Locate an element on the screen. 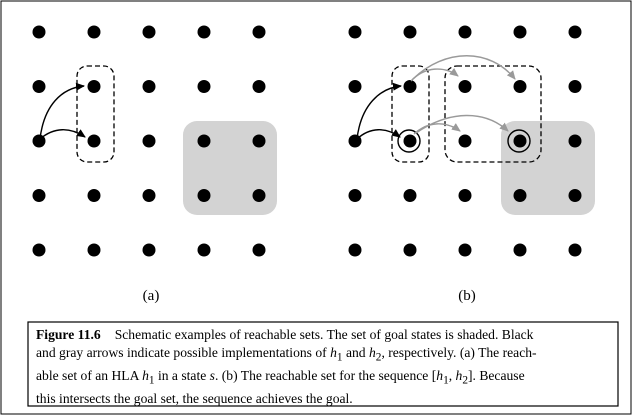 The width and height of the screenshot is (632, 415). state-dot-a-r0-c0 is located at coordinates (39, 32).